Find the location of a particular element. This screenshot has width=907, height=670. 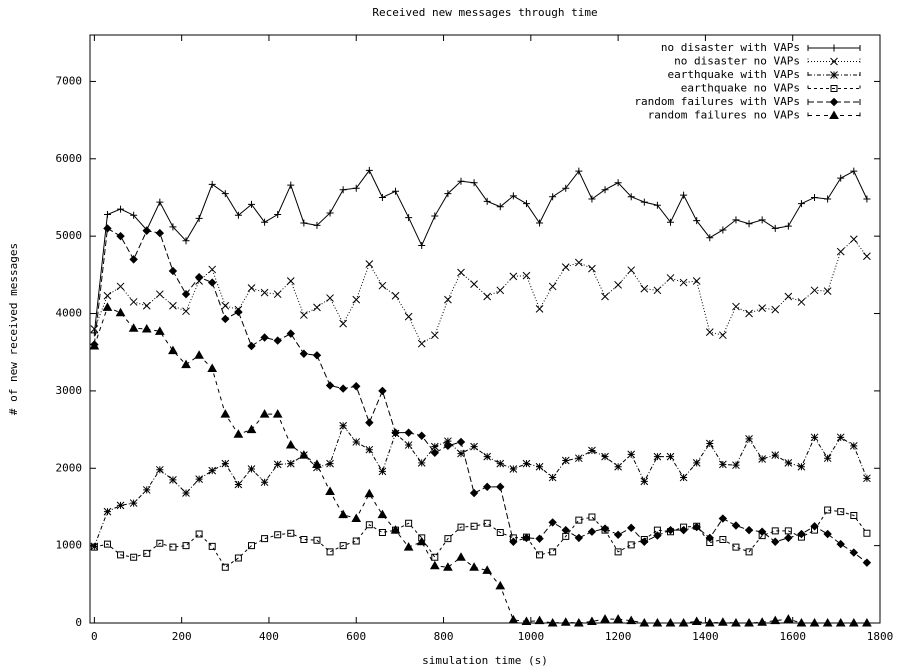

legend-label: earthquake with VAPs is located at coordinates (734, 74).